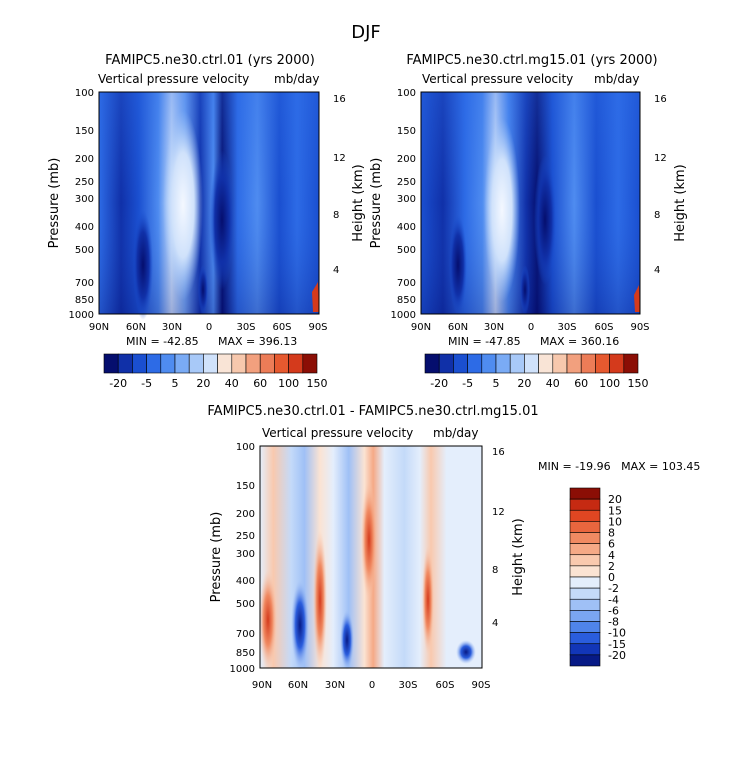  I want to click on panel-1-min: MIN = -42.85, so click(162, 341).